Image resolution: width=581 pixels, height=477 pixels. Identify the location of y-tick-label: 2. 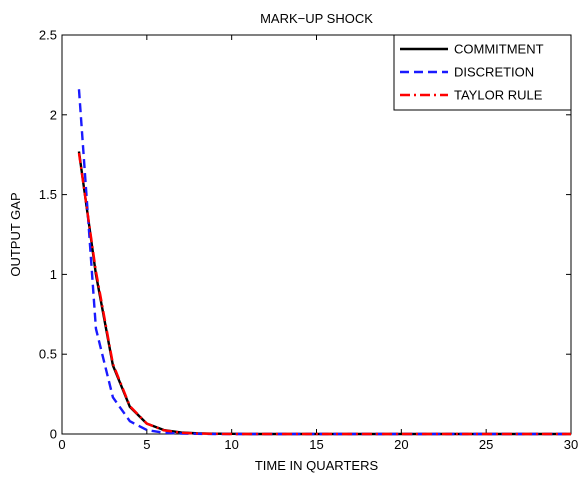
(53, 114).